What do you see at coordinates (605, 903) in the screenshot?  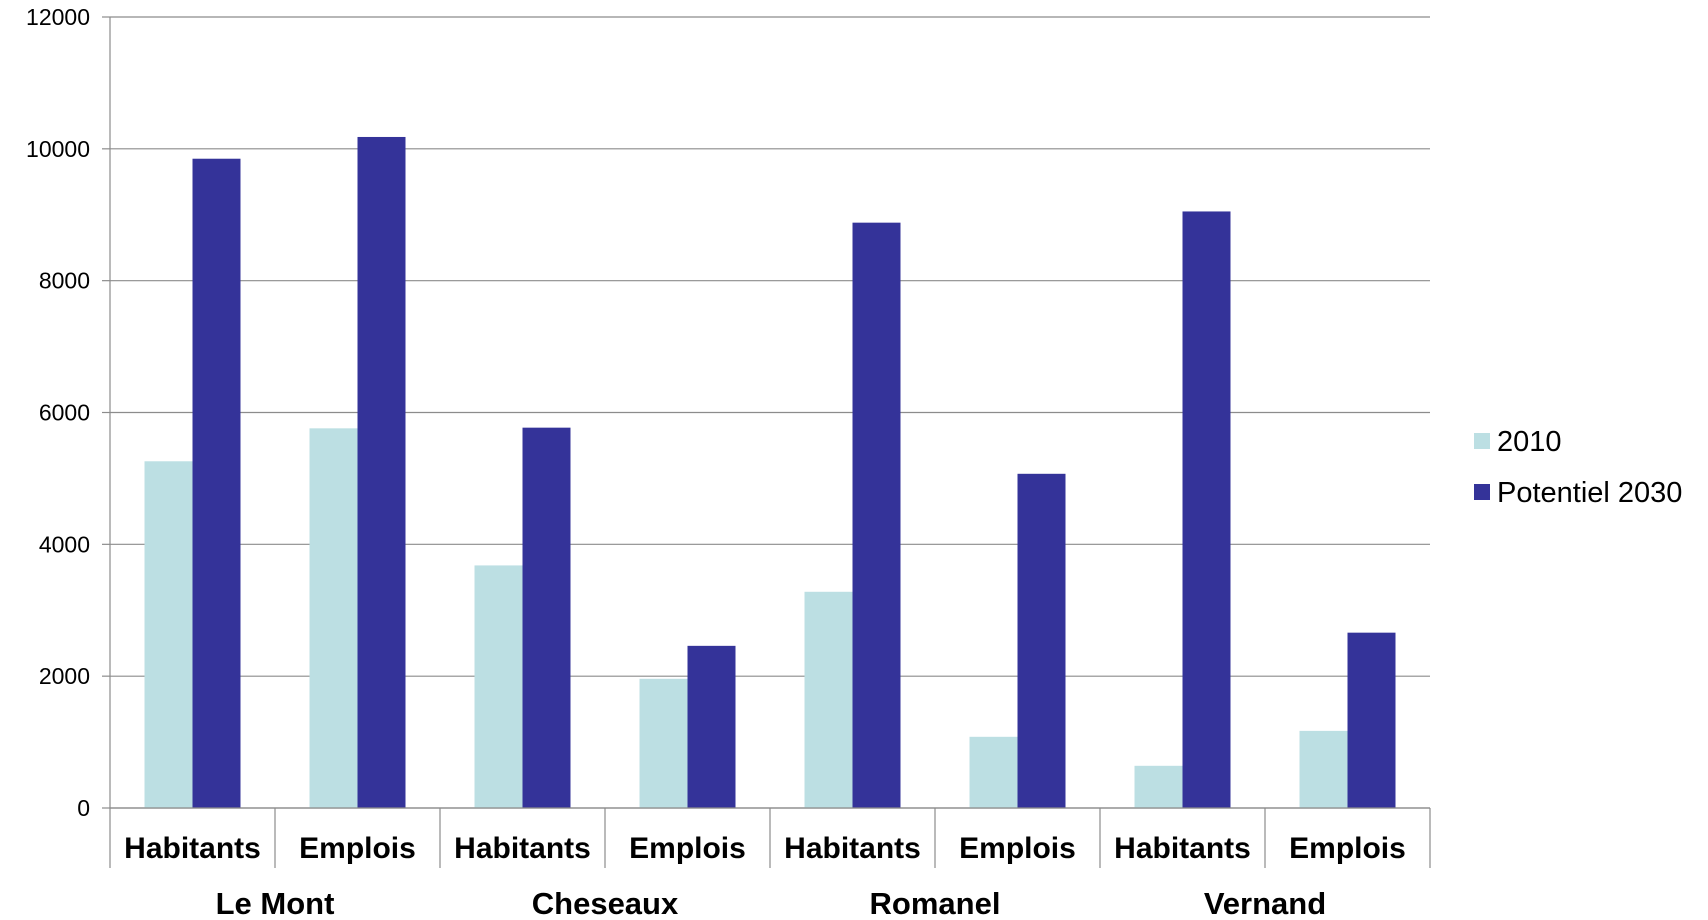 I see `x-group-label: Cheseaux` at bounding box center [605, 903].